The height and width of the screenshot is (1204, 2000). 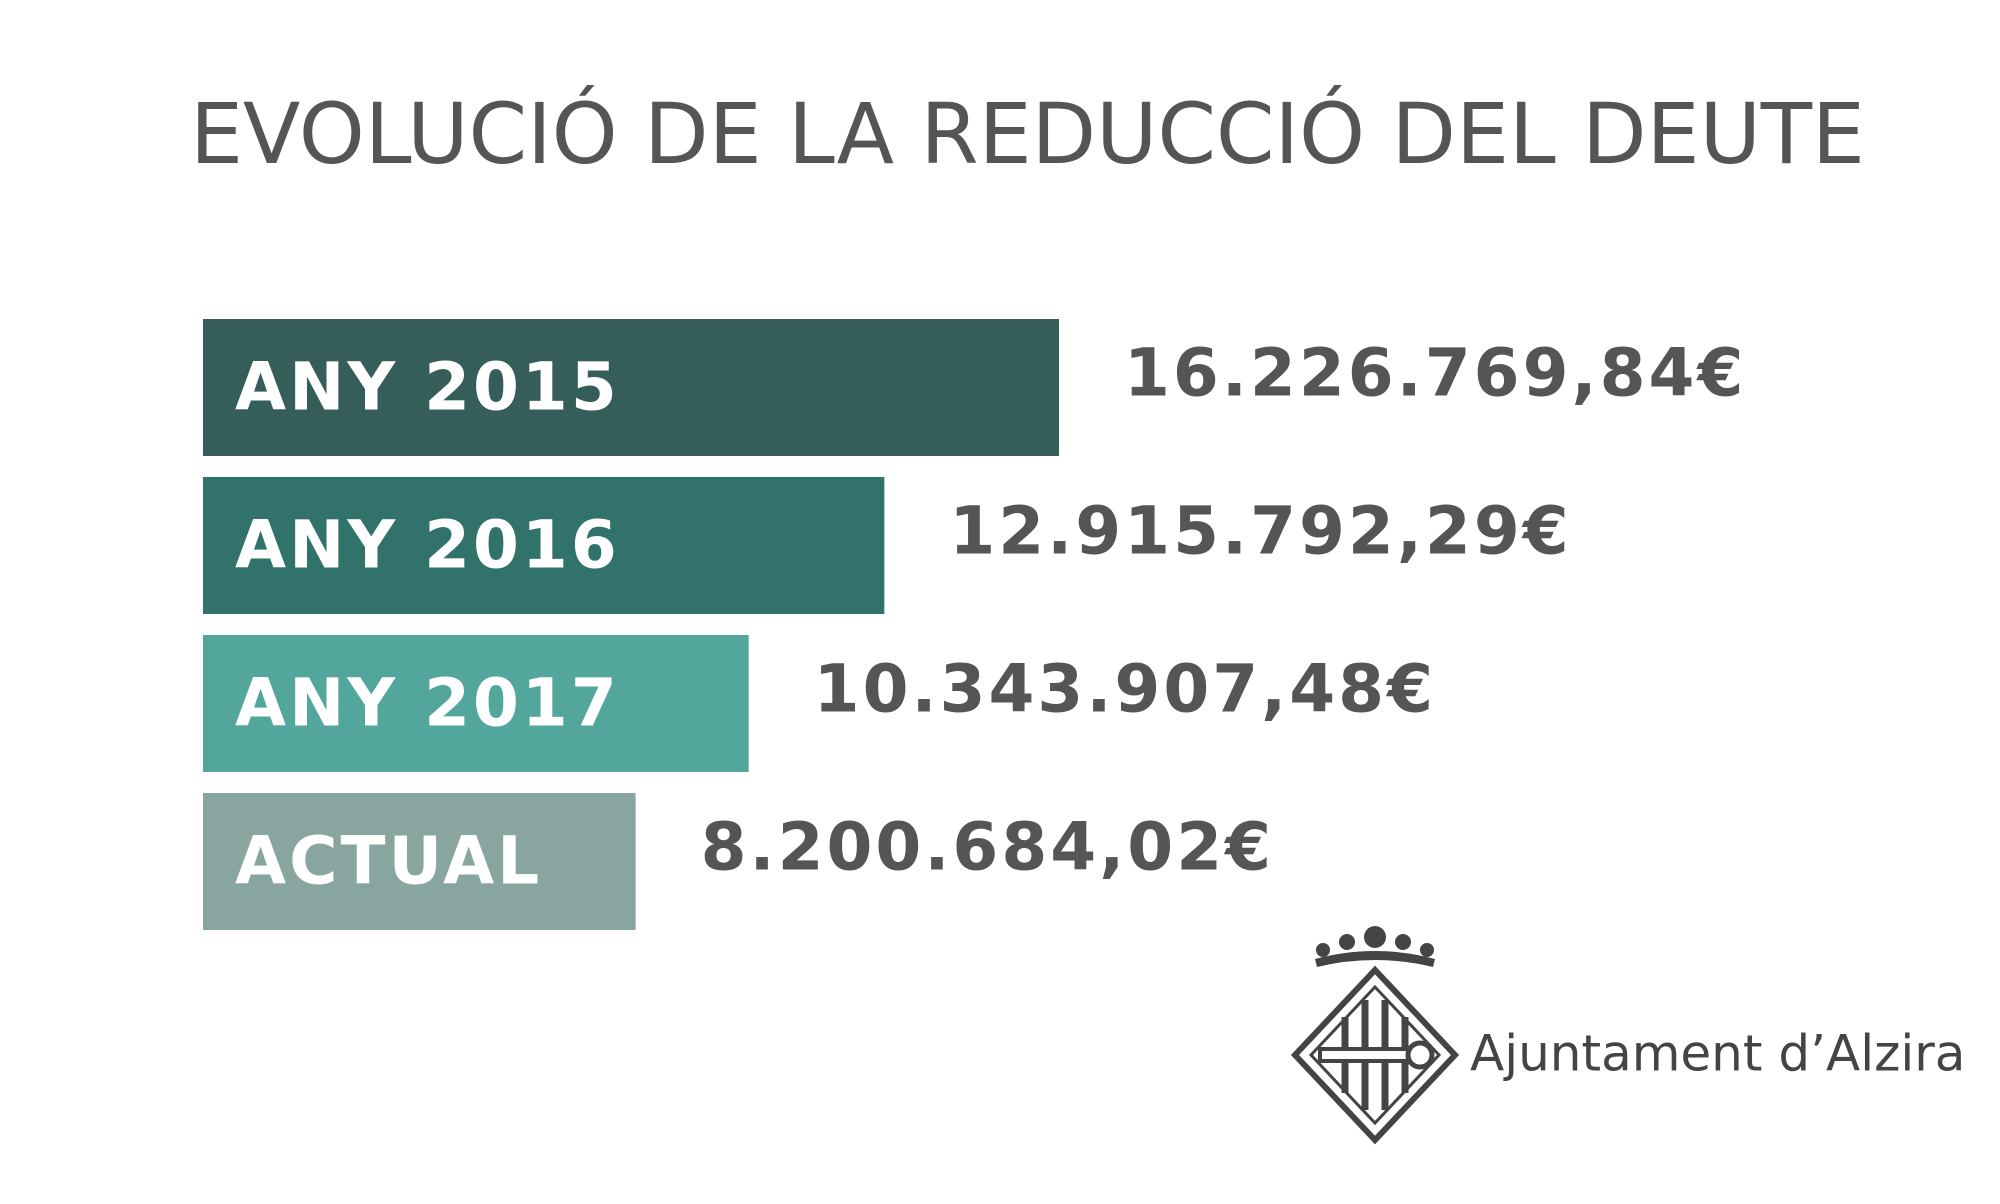 I want to click on value-label: 8.200.684,02€, so click(x=987, y=847).